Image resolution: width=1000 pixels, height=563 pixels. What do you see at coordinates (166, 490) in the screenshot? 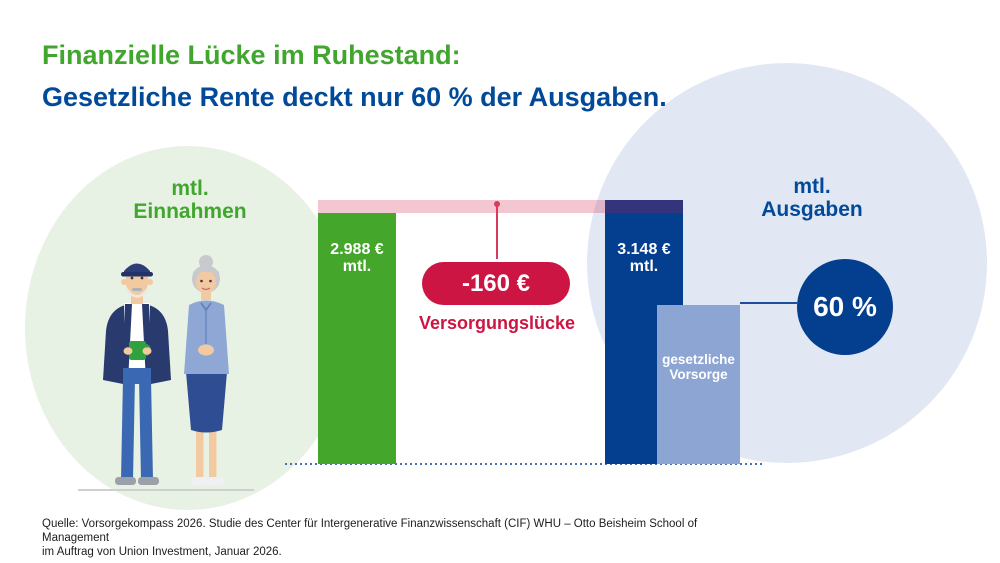
I see `ground-line` at bounding box center [166, 490].